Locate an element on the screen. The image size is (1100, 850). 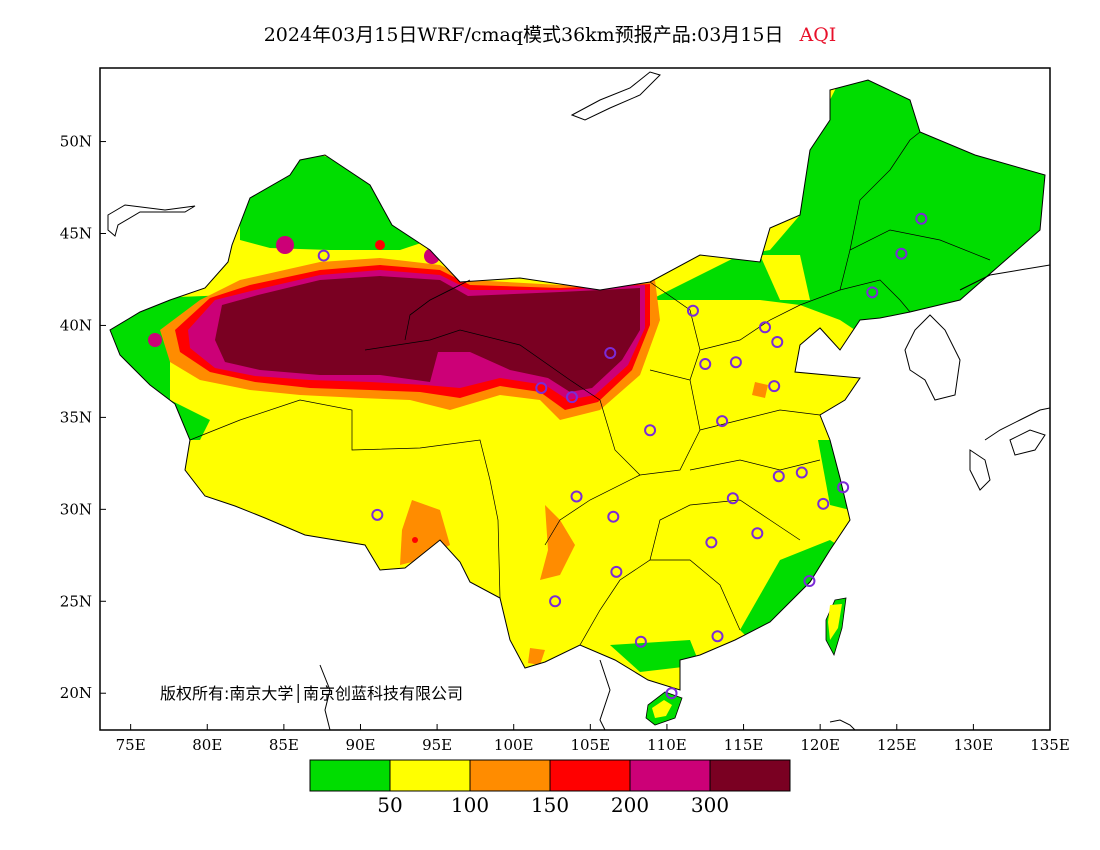
philippines-north-coast is located at coordinates (842, 724).